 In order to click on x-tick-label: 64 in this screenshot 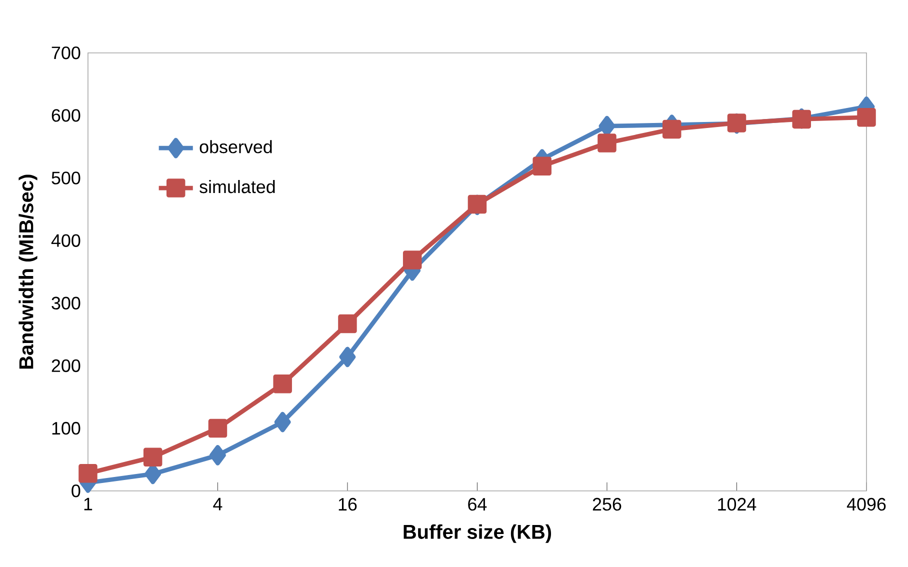, I will do `click(477, 504)`.